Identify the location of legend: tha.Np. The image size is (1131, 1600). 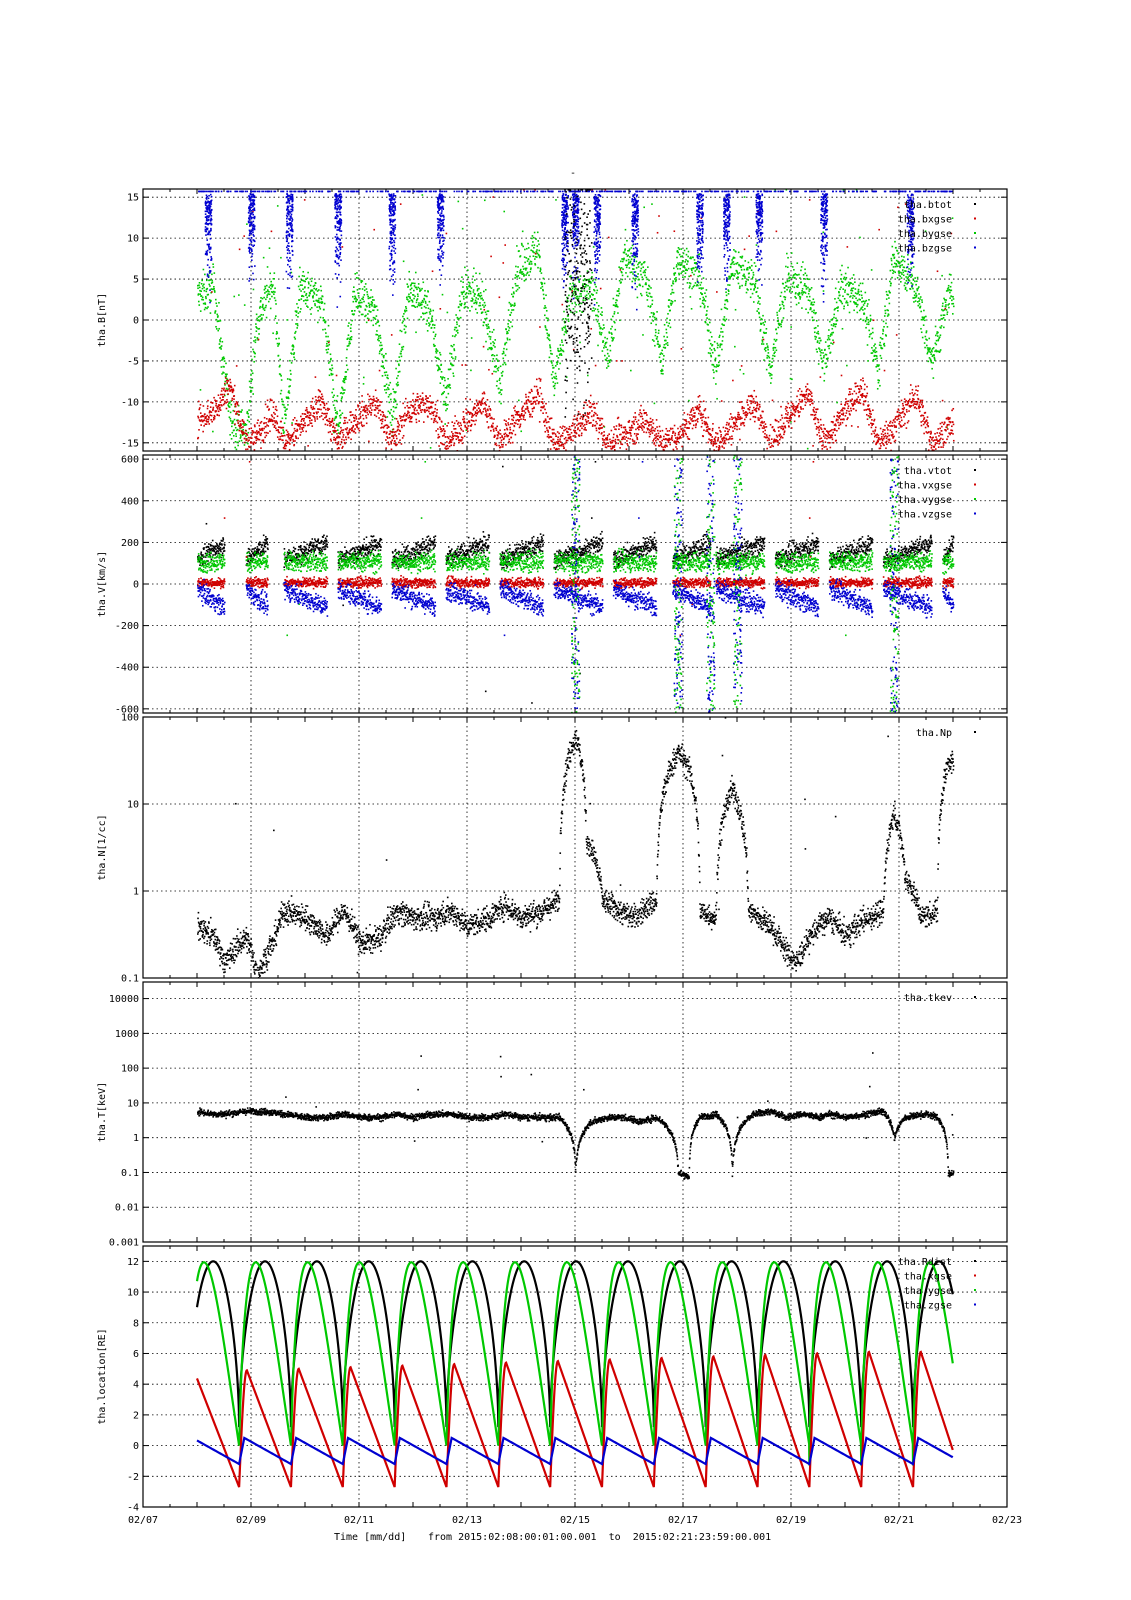
(946, 733).